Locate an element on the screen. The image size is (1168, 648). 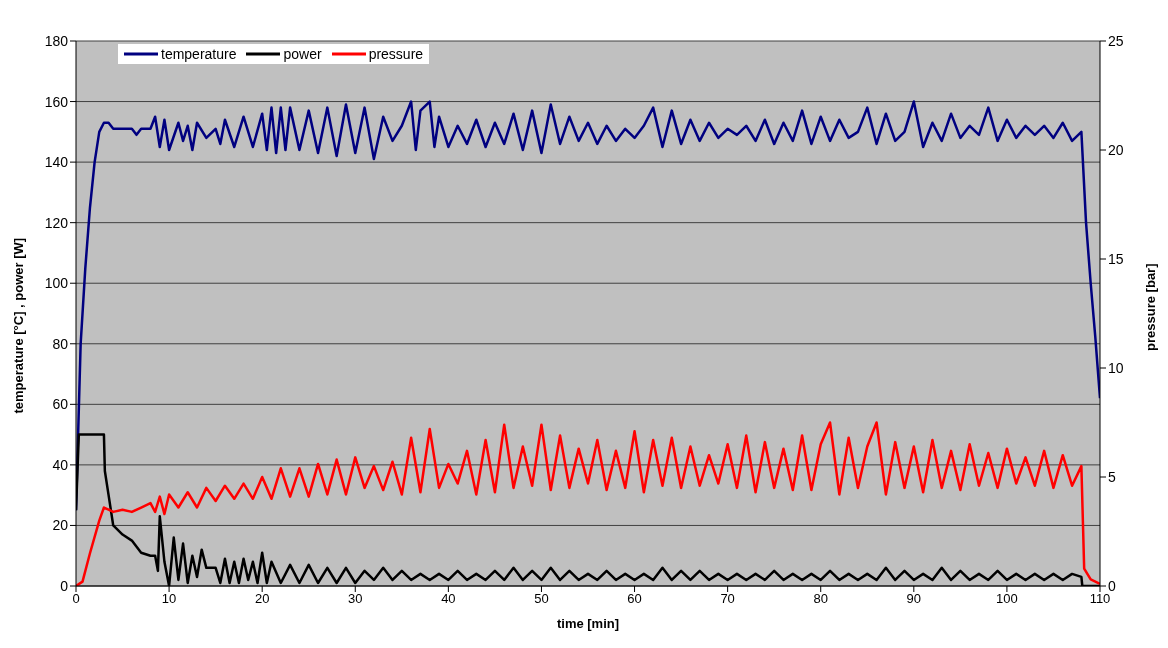
x-tick-label: 80 is located at coordinates (820, 599).